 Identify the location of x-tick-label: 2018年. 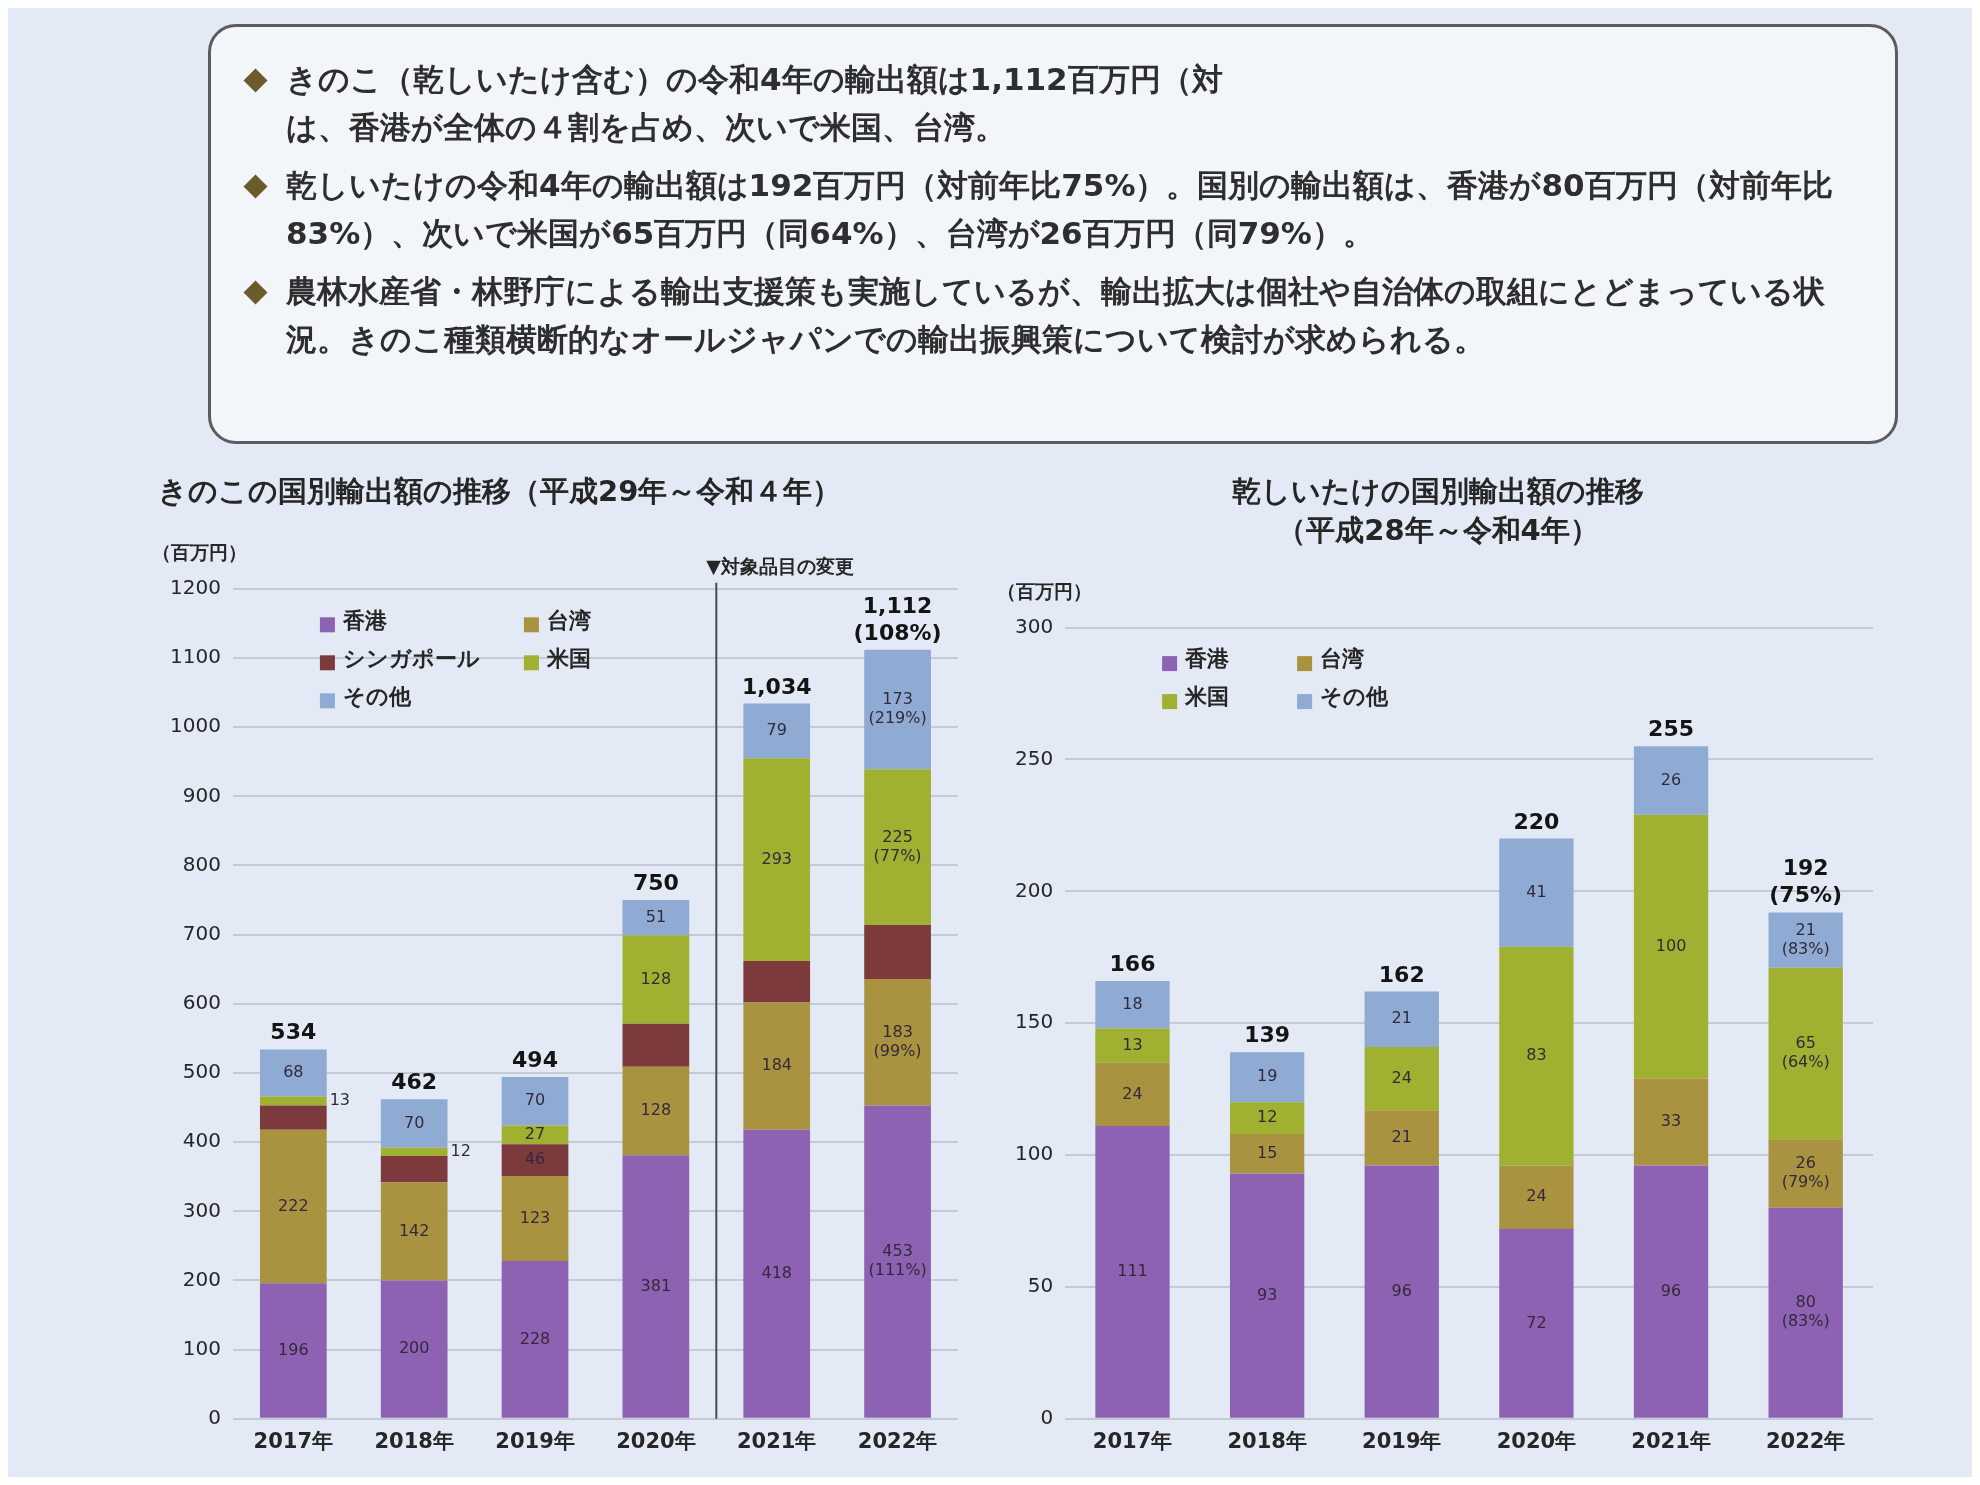
(414, 1440).